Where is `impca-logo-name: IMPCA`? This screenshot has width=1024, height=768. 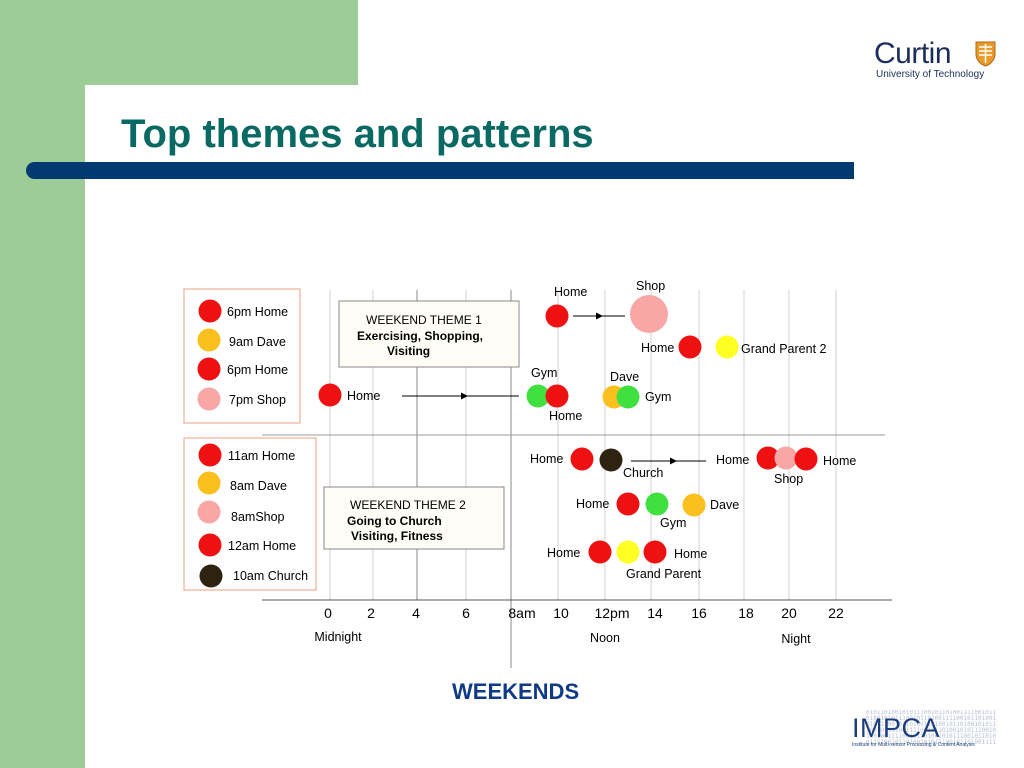 impca-logo-name: IMPCA is located at coordinates (896, 728).